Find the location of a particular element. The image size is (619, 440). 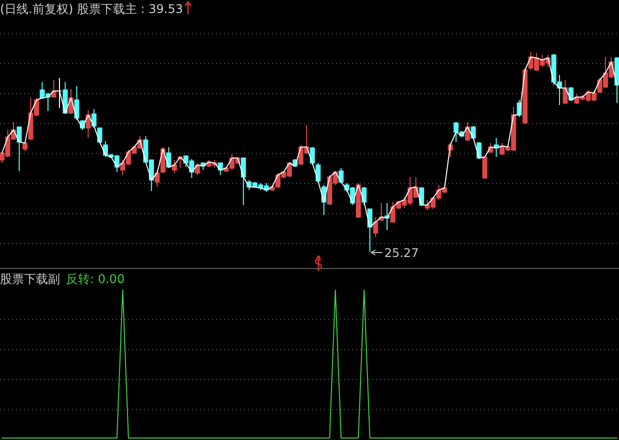

legend: 反转: 0.00 is located at coordinates (95, 279).